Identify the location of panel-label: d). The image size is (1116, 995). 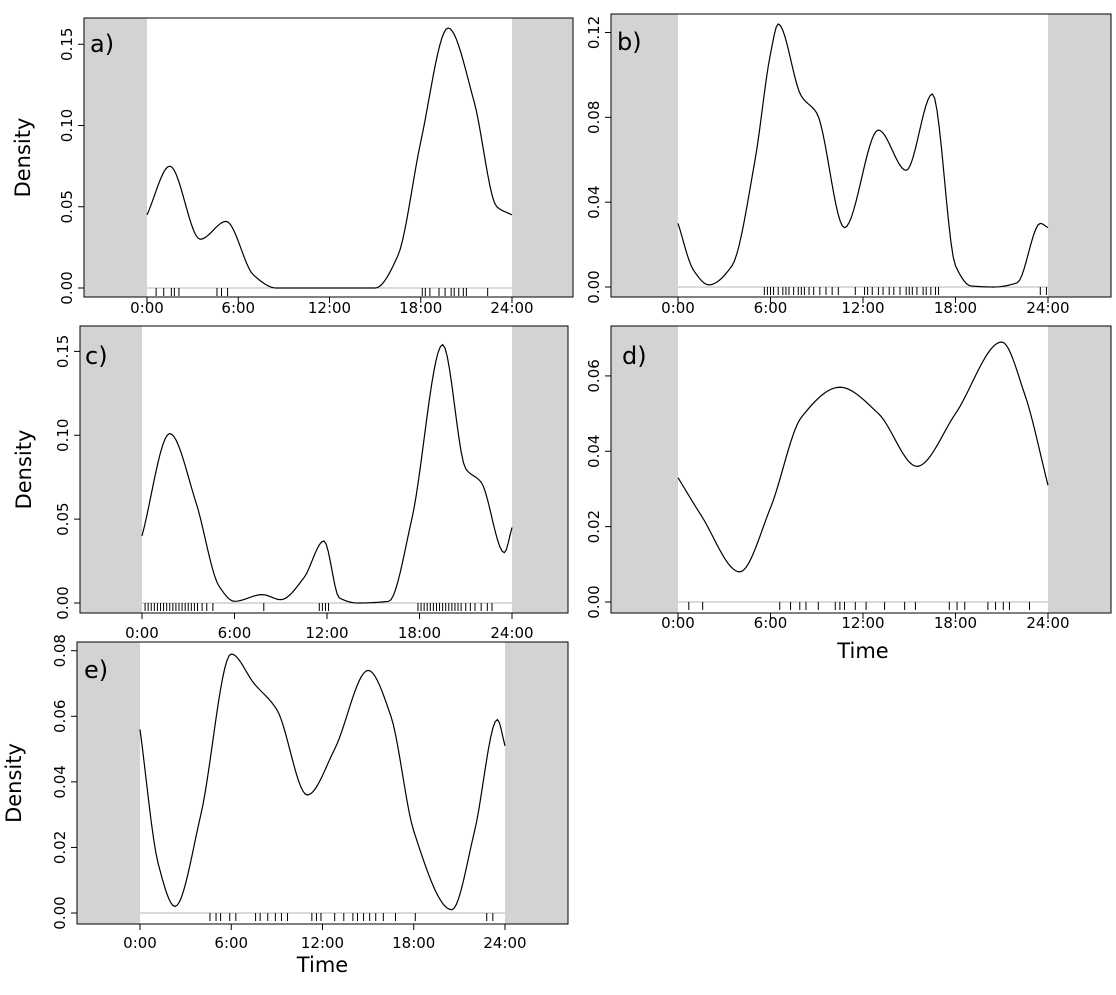
(634, 356).